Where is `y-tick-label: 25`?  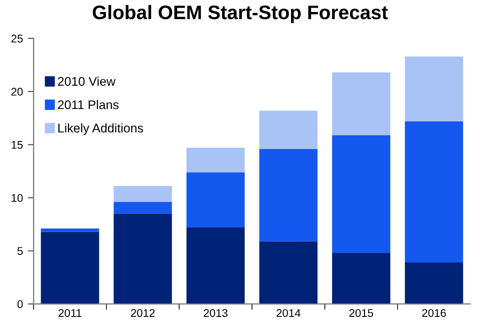
y-tick-label: 25 is located at coordinates (17, 38).